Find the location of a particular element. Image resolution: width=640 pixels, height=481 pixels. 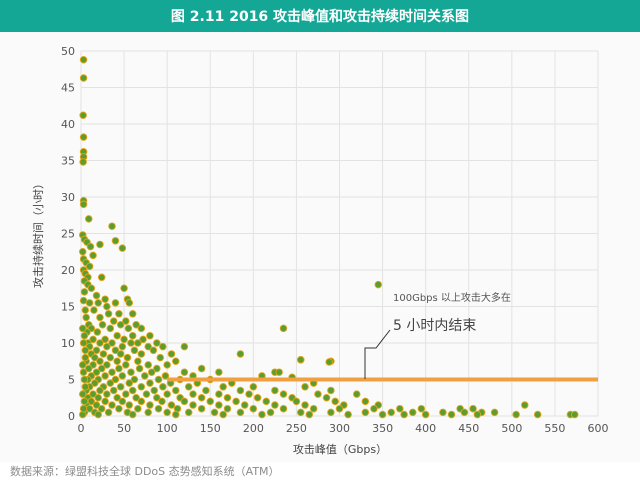

y-tick-label-1: 5 is located at coordinates (71, 380).